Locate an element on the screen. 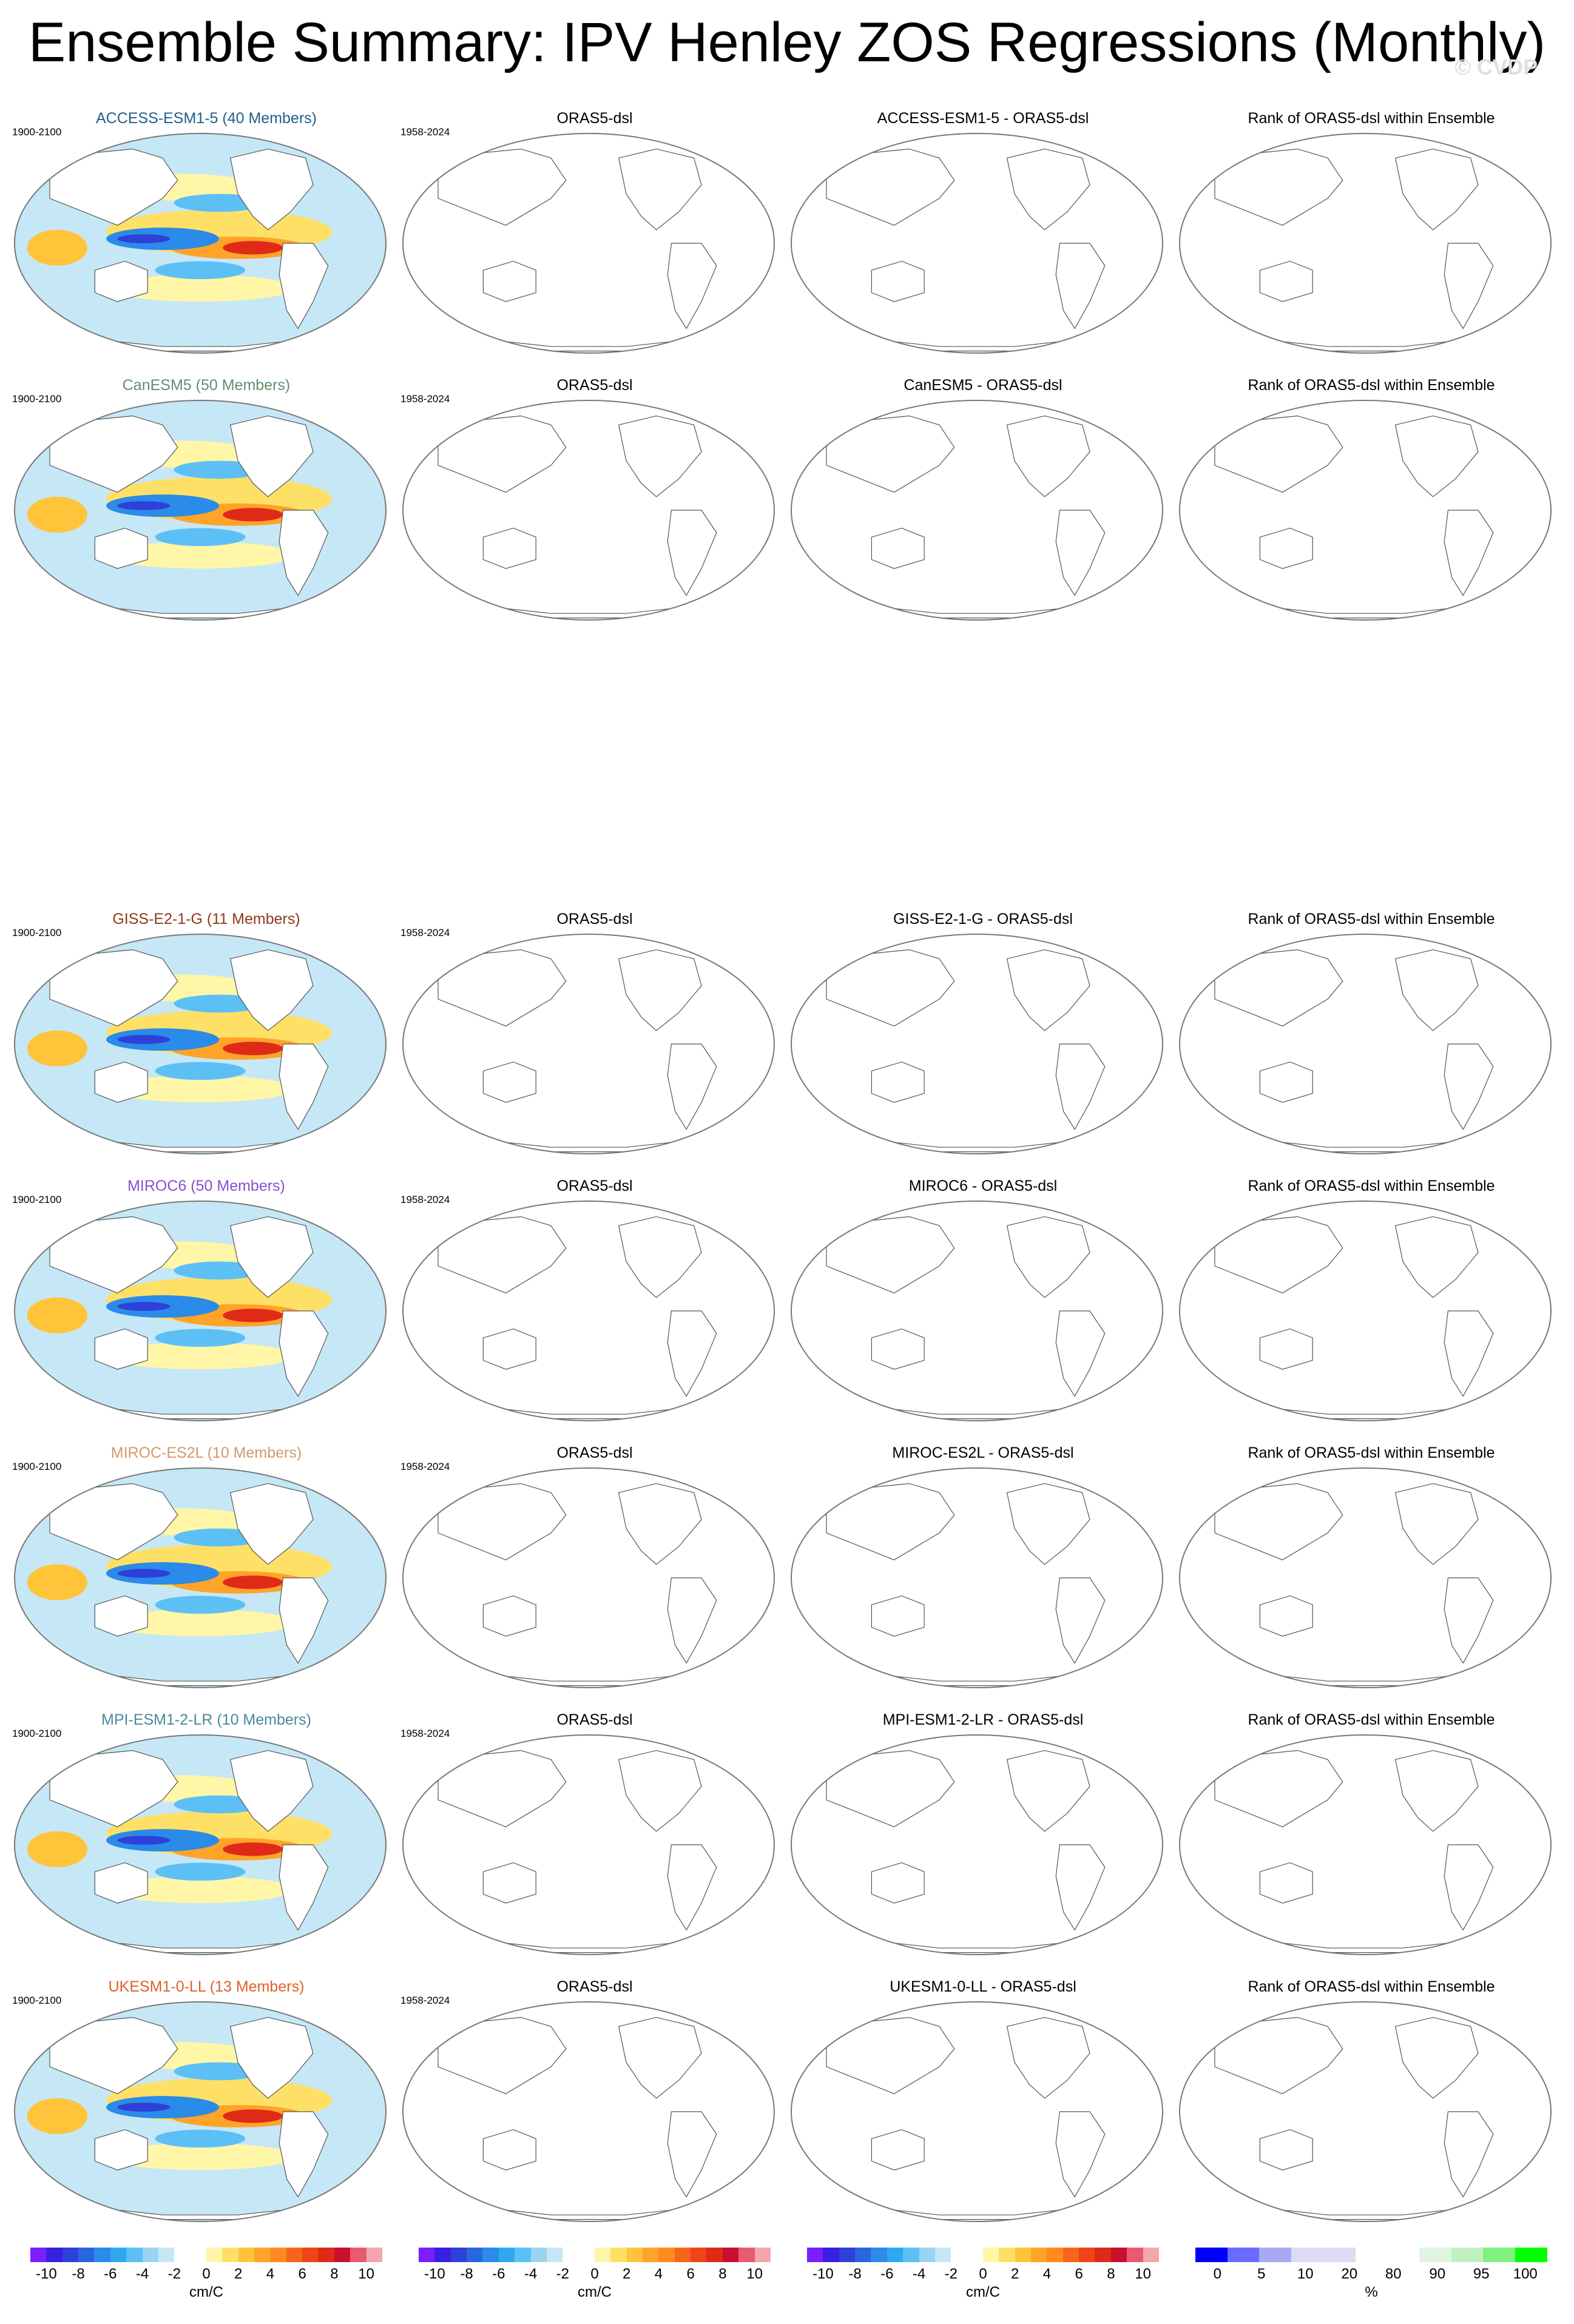 This screenshot has height=2324, width=1574. panel-title: Rank of ORAS5-dsl within Ensemble is located at coordinates (1371, 1986).